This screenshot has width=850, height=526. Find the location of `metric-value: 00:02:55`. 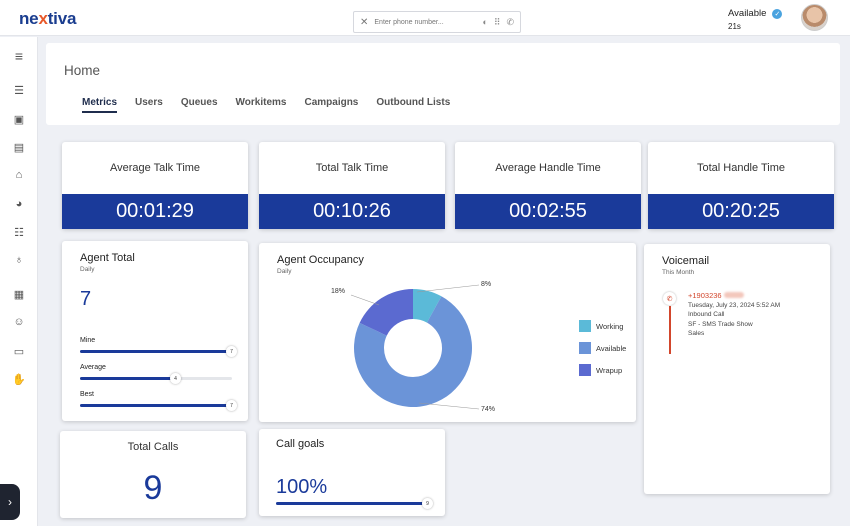

metric-value: 00:02:55 is located at coordinates (548, 211).